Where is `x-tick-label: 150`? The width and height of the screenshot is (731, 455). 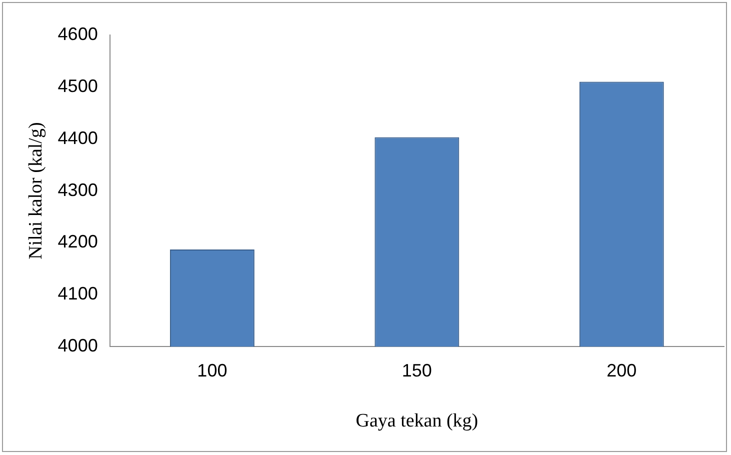 x-tick-label: 150 is located at coordinates (417, 370).